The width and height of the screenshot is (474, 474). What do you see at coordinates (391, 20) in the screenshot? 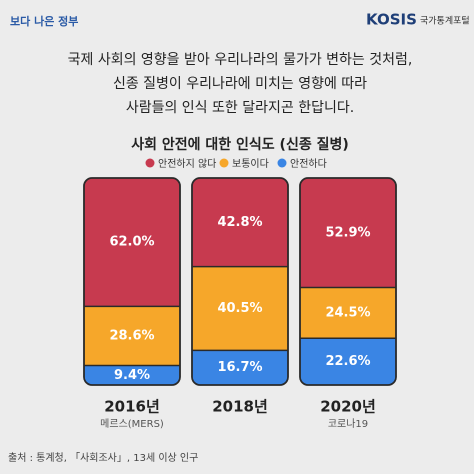
I see `brand: KOSIS` at bounding box center [391, 20].